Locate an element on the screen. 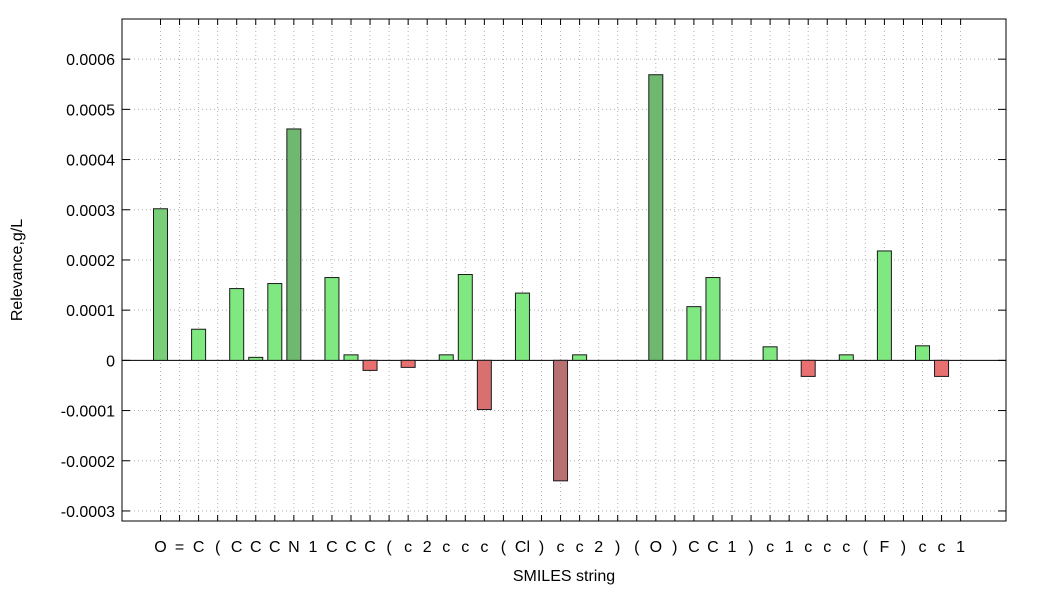  bar-32-c is located at coordinates (770, 353).